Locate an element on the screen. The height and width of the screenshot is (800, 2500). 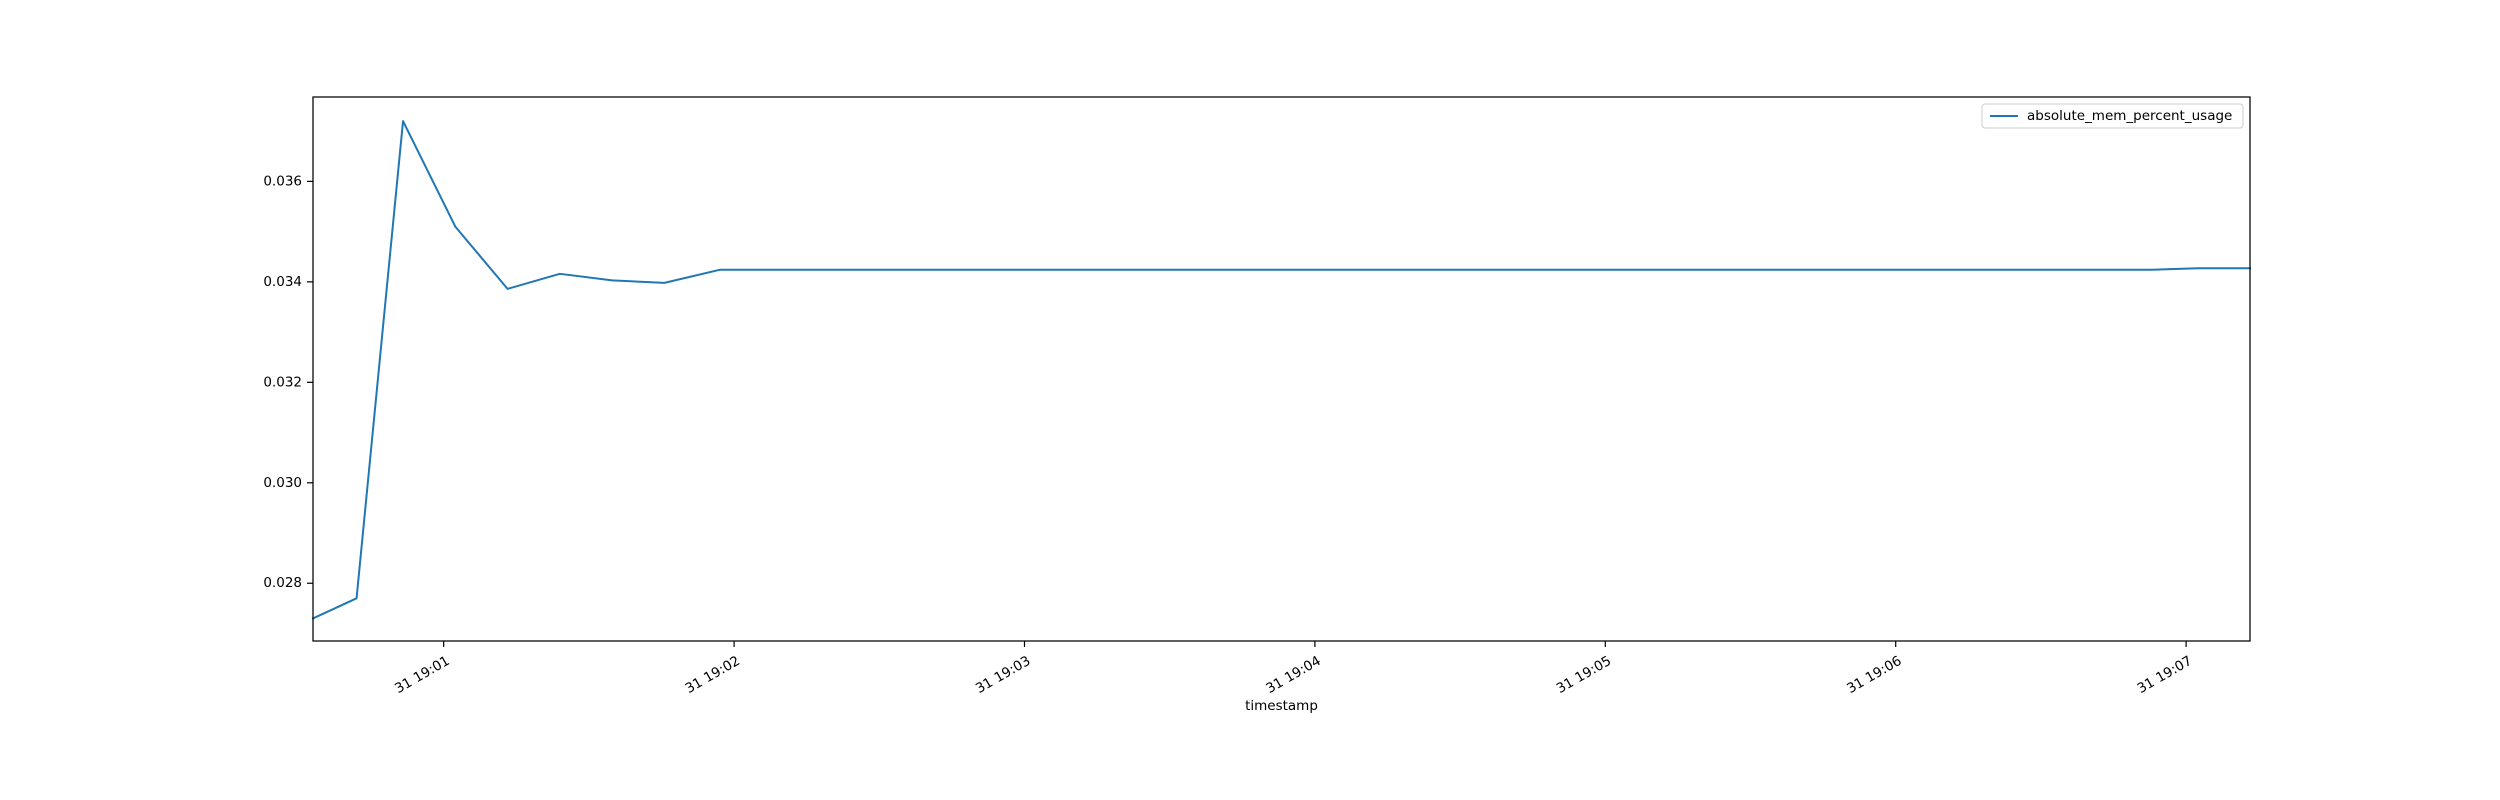
y-axis: 0.028 0.030 0.032 0.034 0.036 is located at coordinates (288, 382).